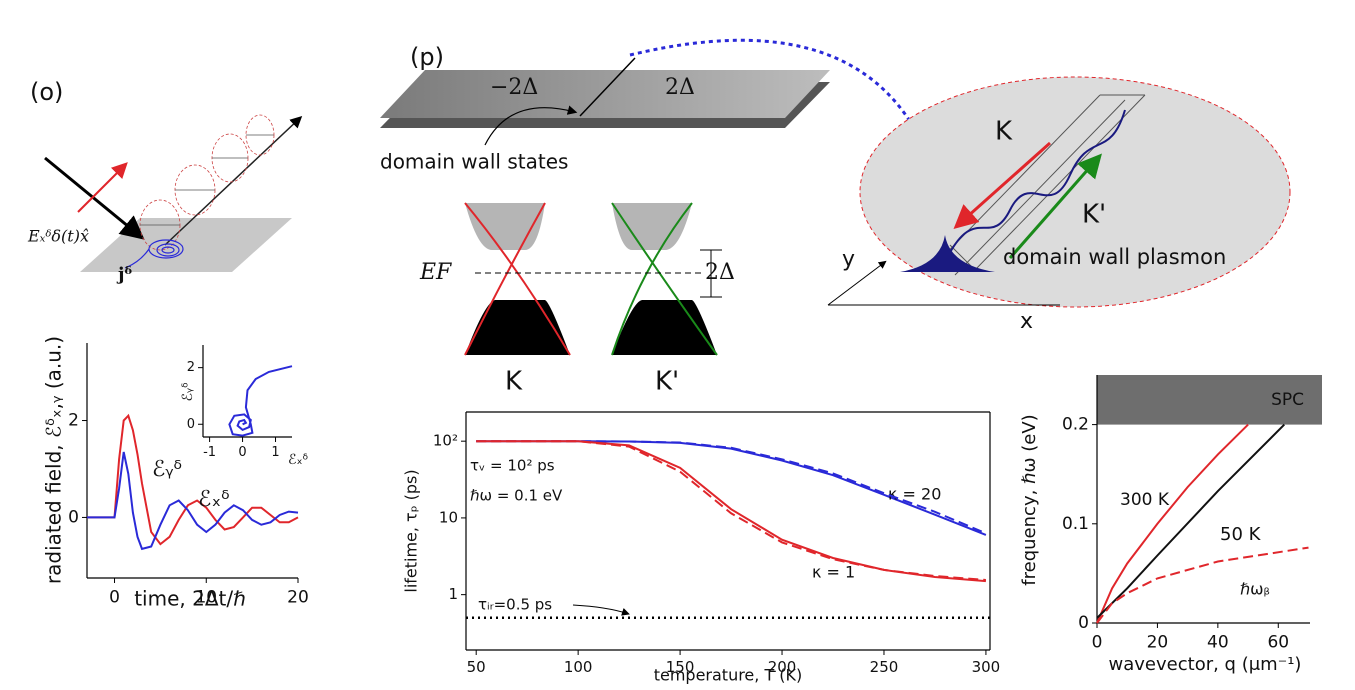 The width and height of the screenshot is (1355, 690). What do you see at coordinates (514, 382) in the screenshot?
I see `valley-label: K` at bounding box center [514, 382].